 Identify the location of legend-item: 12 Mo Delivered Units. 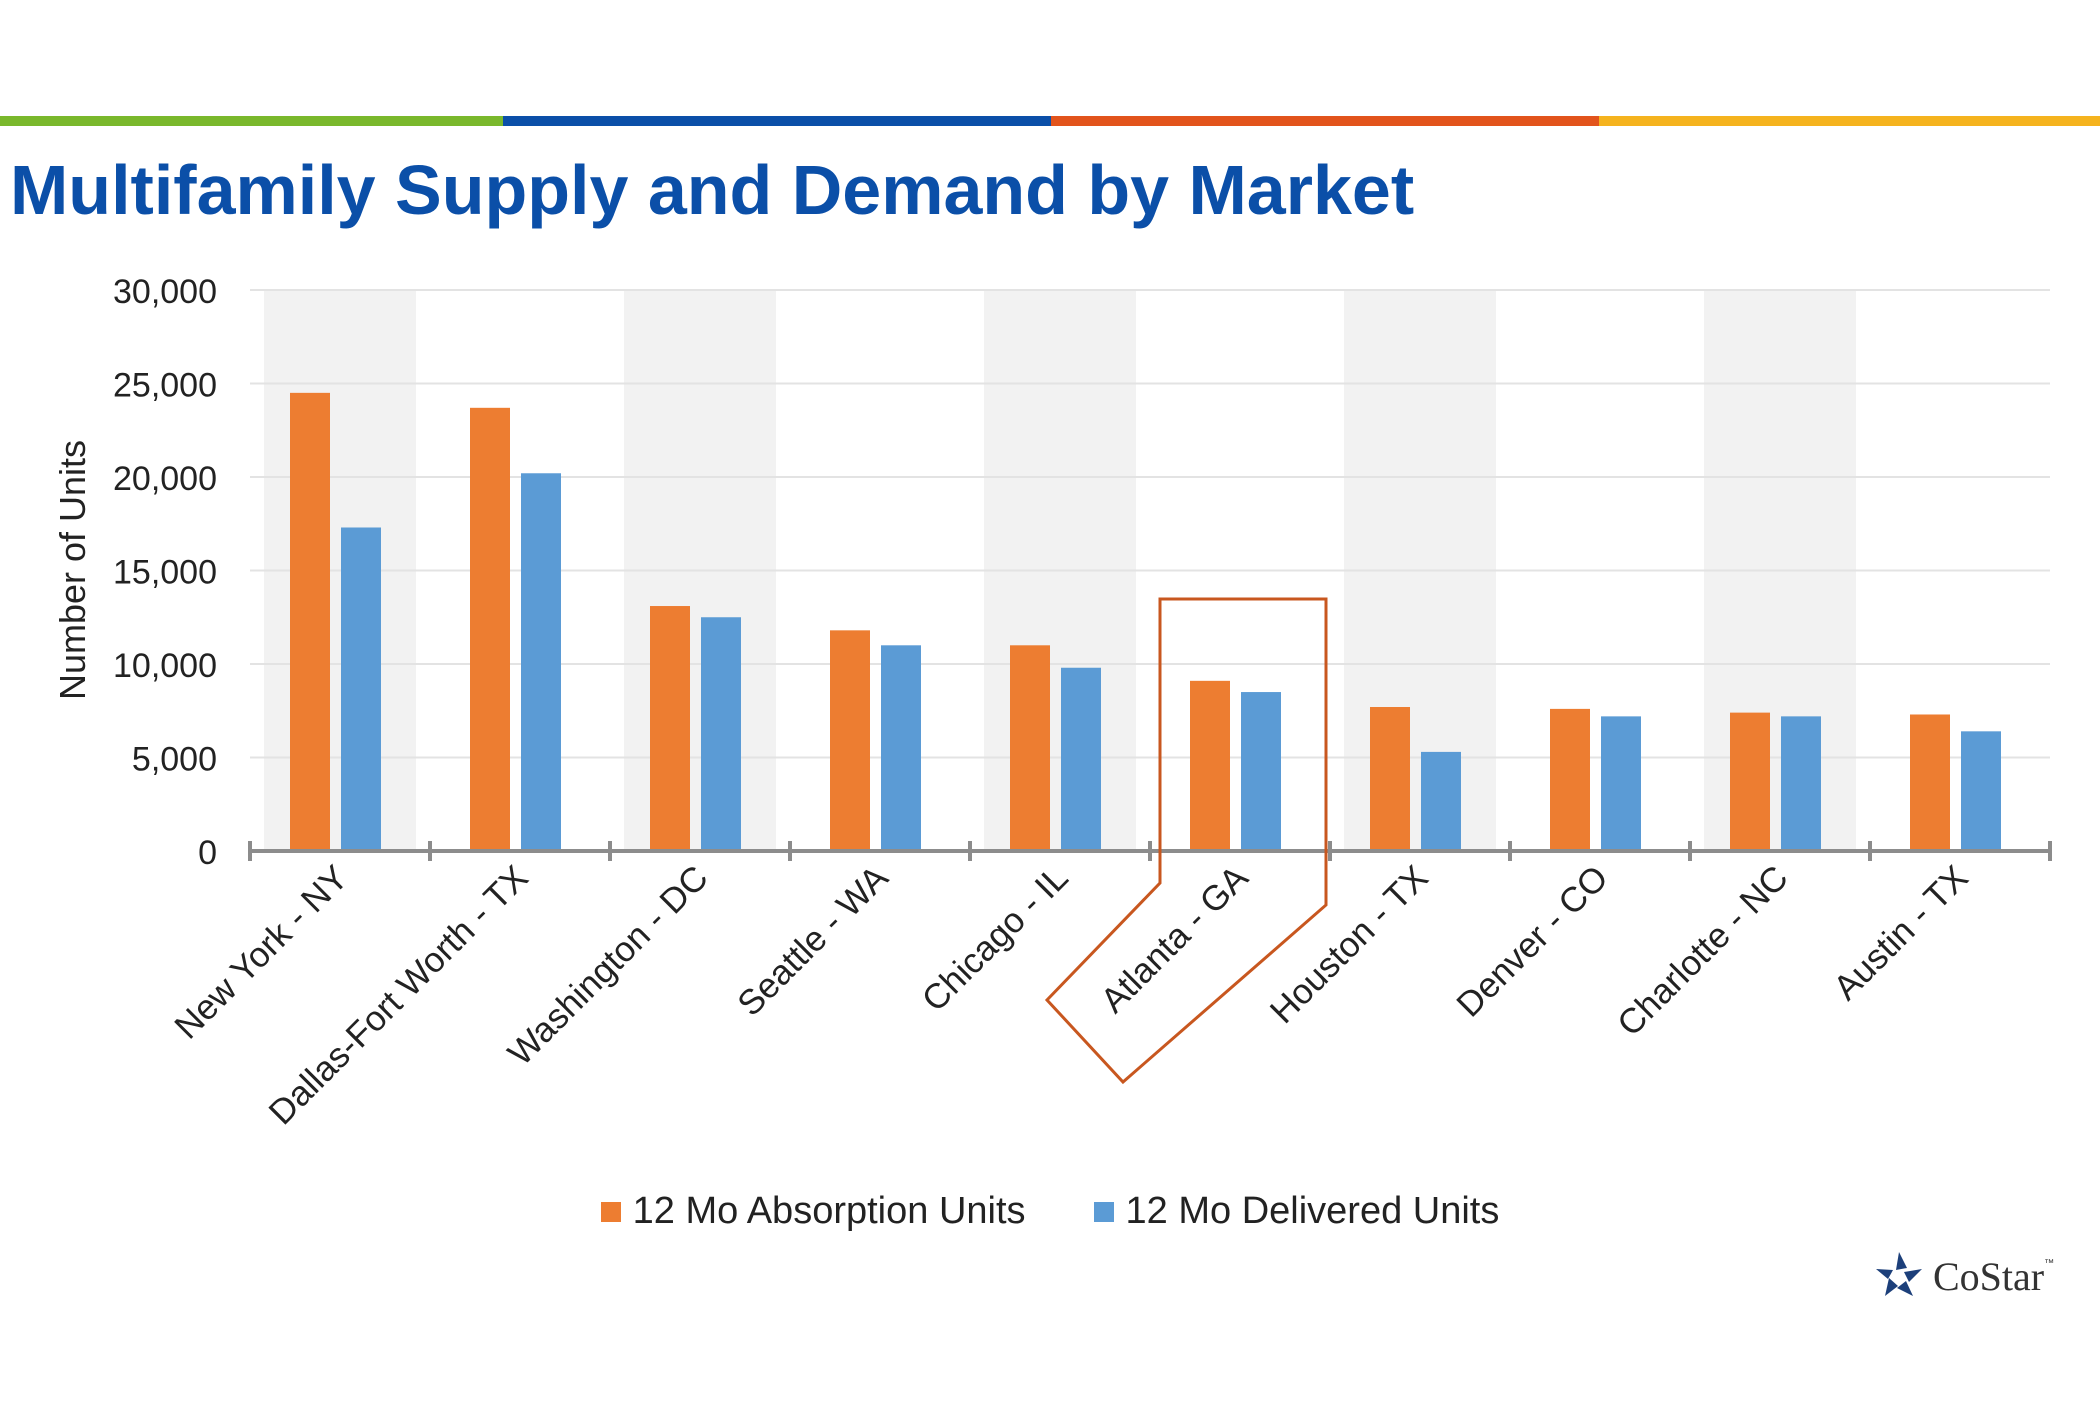
(1296, 1211).